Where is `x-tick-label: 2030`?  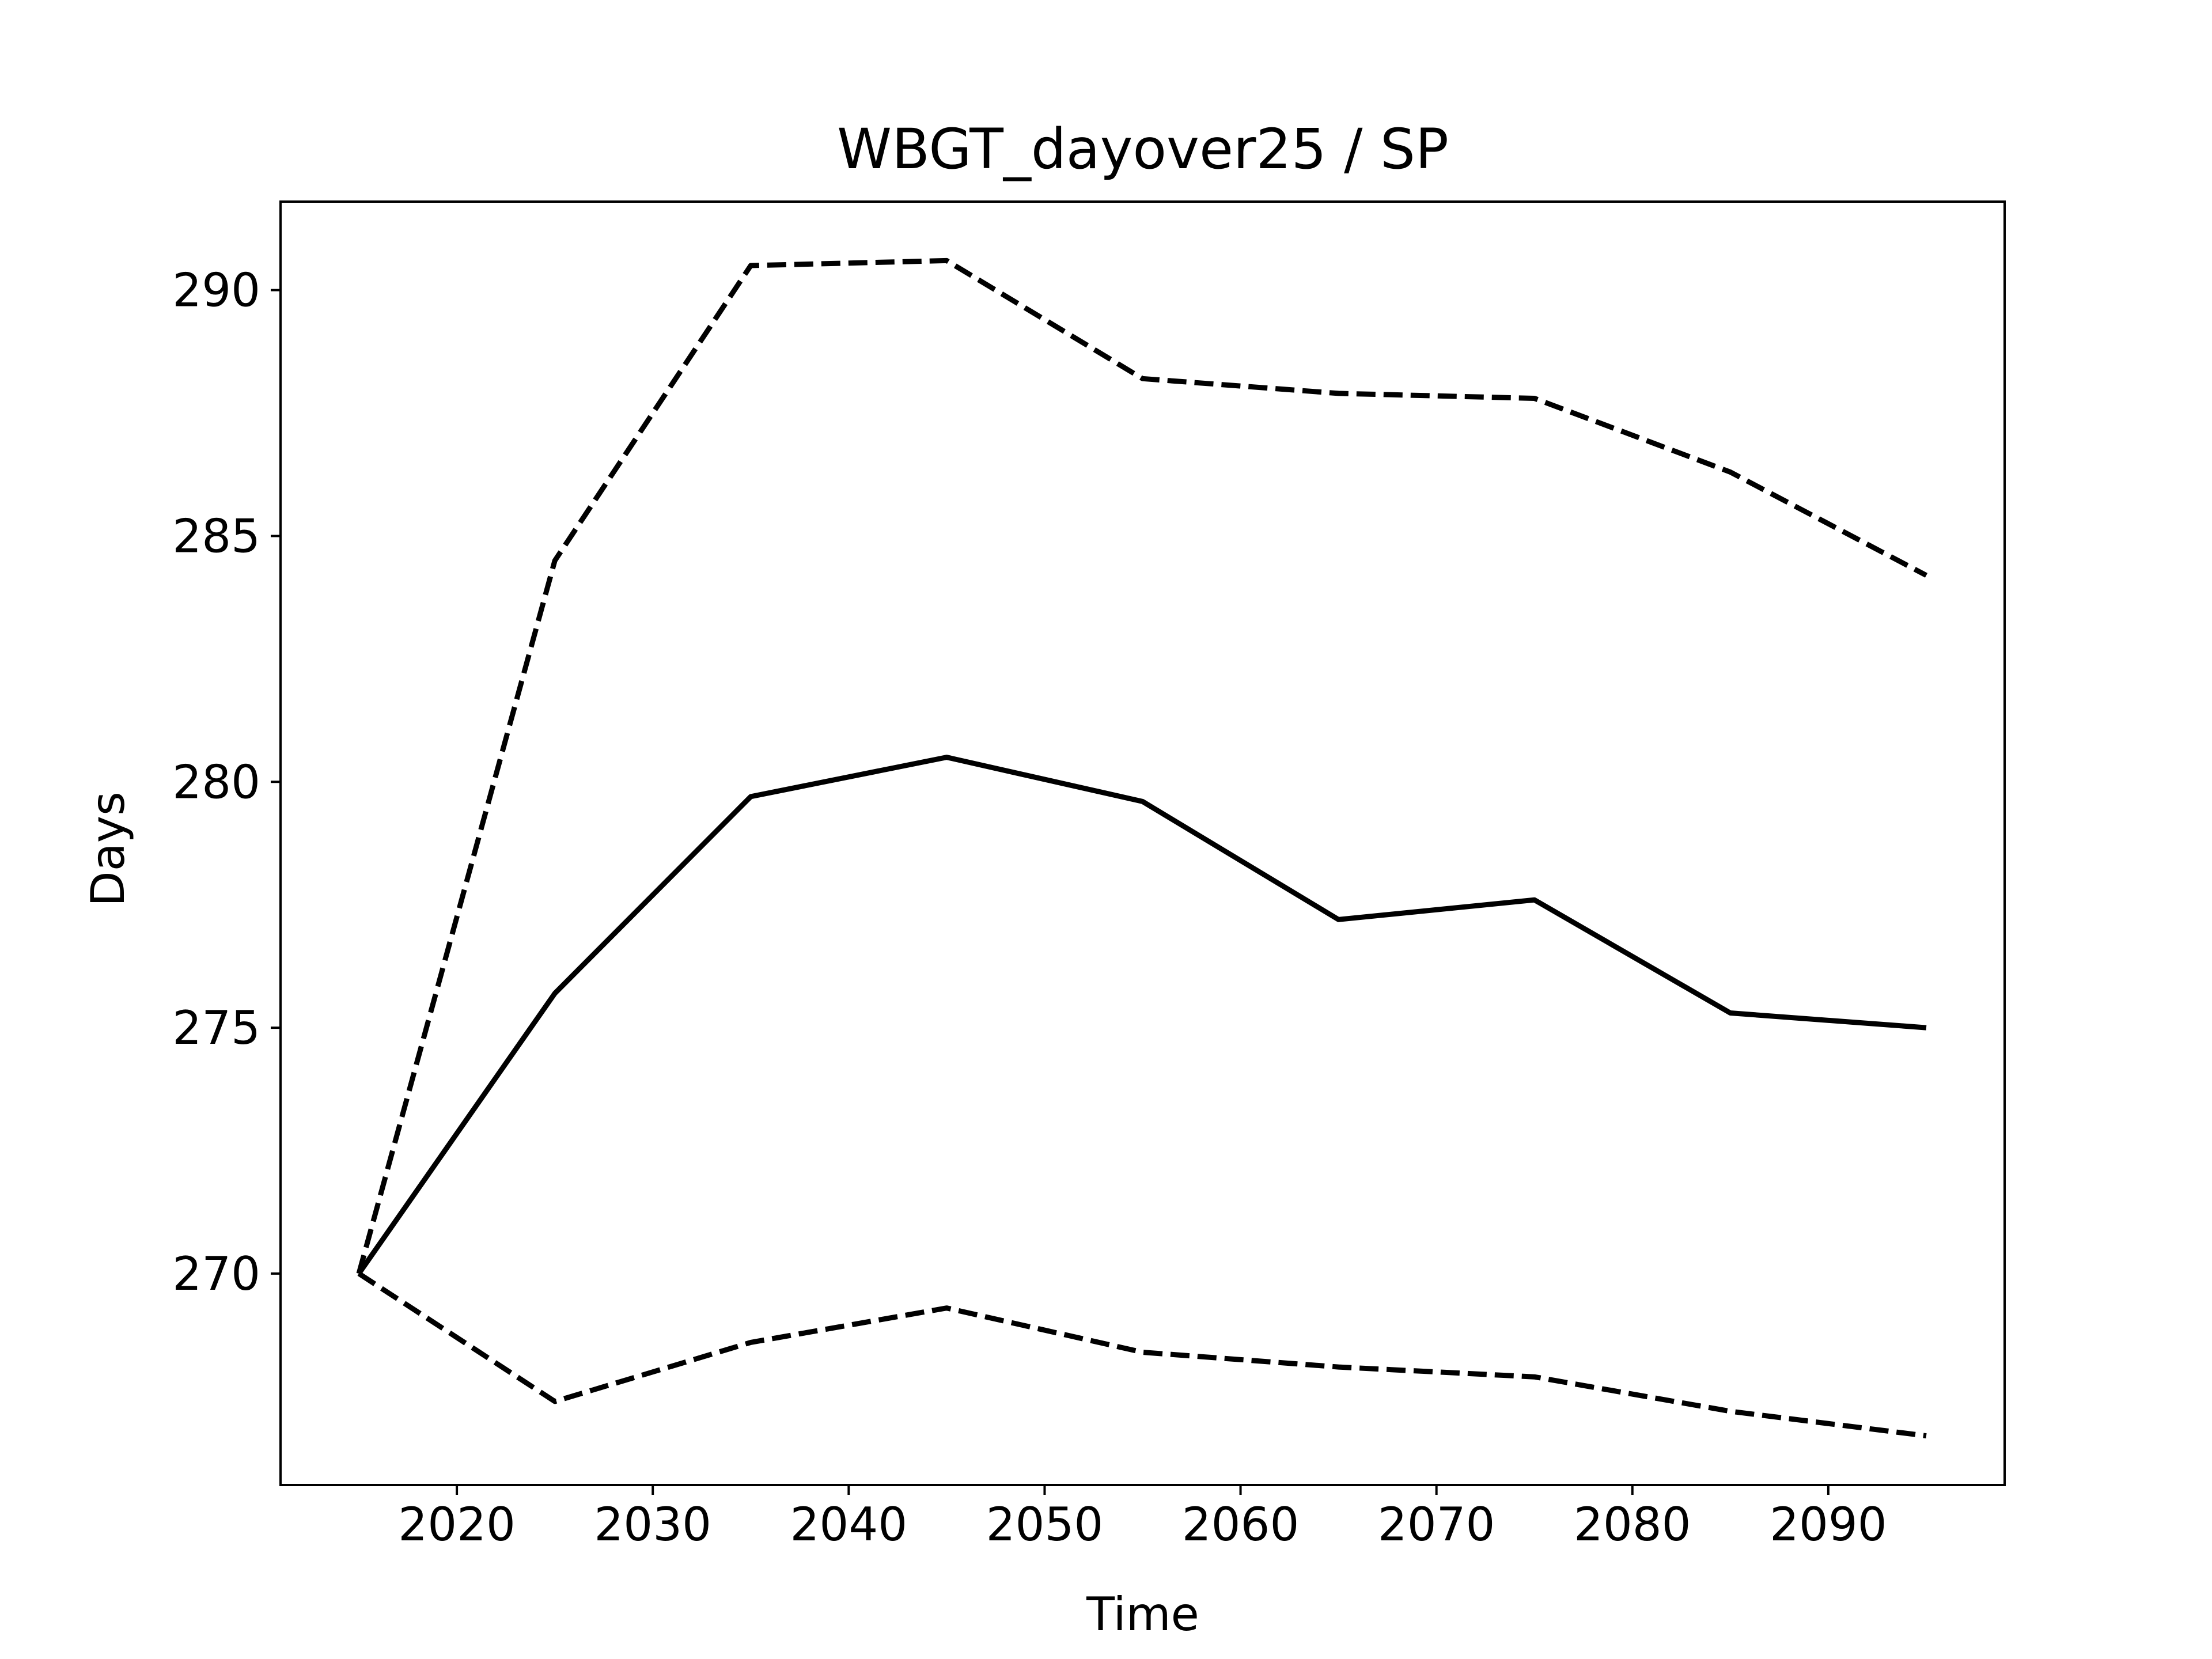
x-tick-label: 2030 is located at coordinates (652, 1524).